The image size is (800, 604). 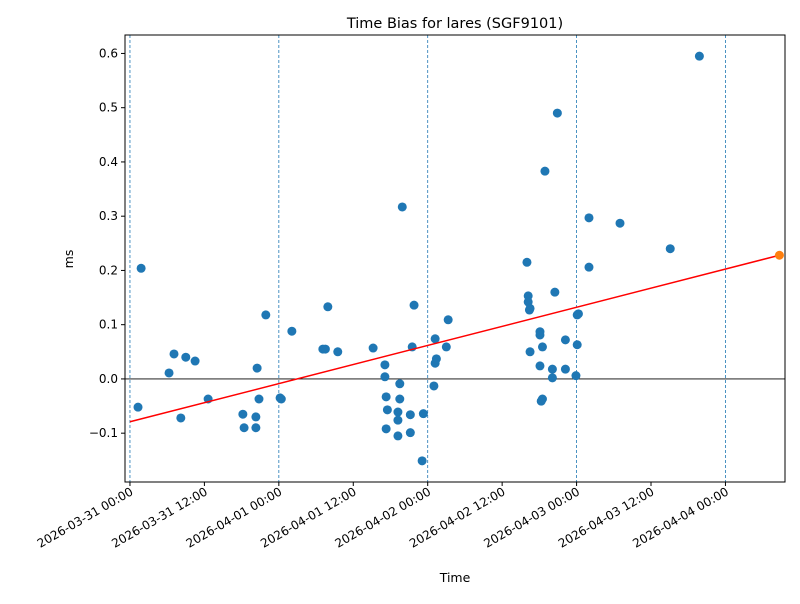 I want to click on y-tick-label: 0.5, so click(x=108, y=108).